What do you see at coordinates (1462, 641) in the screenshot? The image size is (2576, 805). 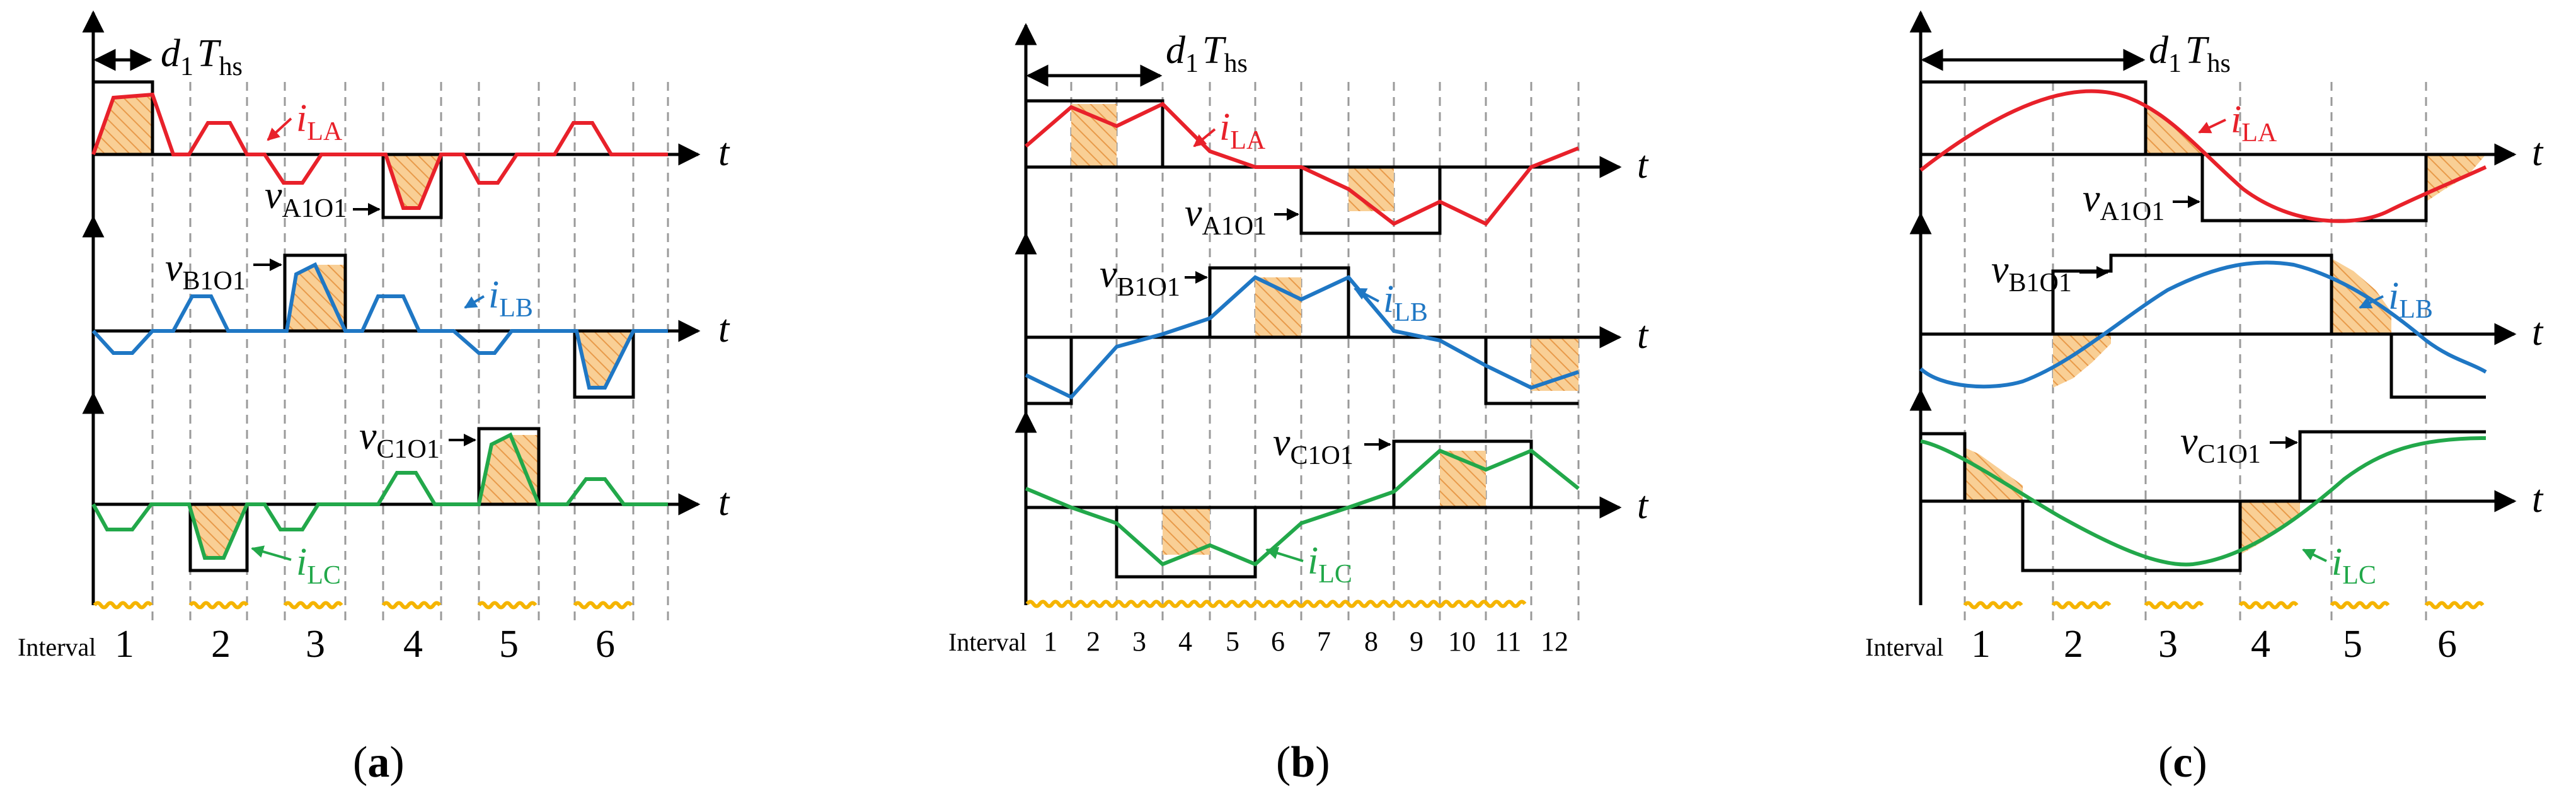 I see `interval-number: 10` at bounding box center [1462, 641].